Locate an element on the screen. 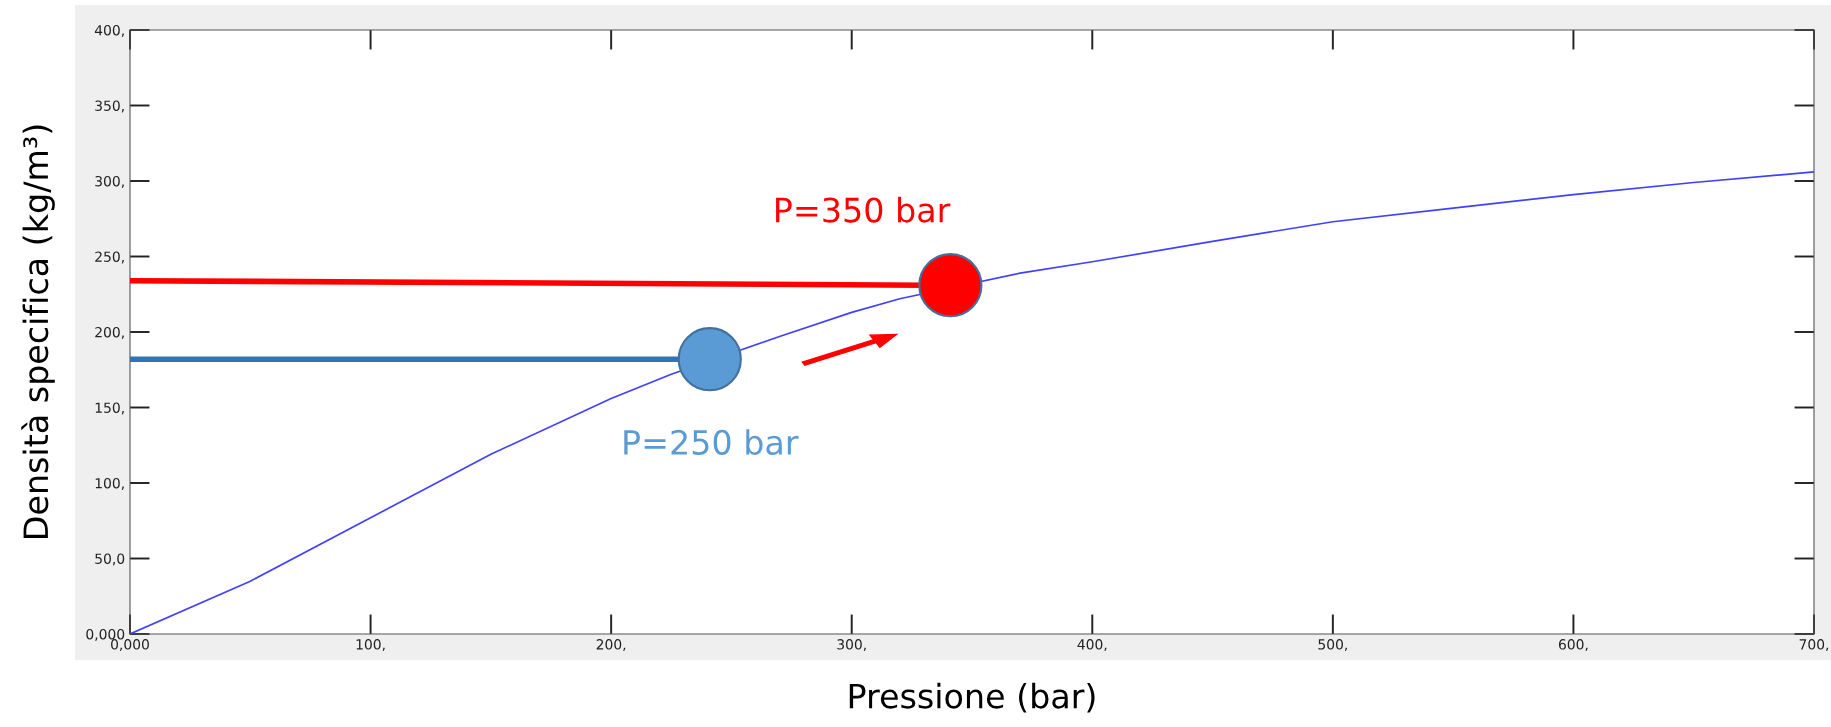 This screenshot has width=1831, height=727. x-axis-title: Pressione (bar) is located at coordinates (972, 697).